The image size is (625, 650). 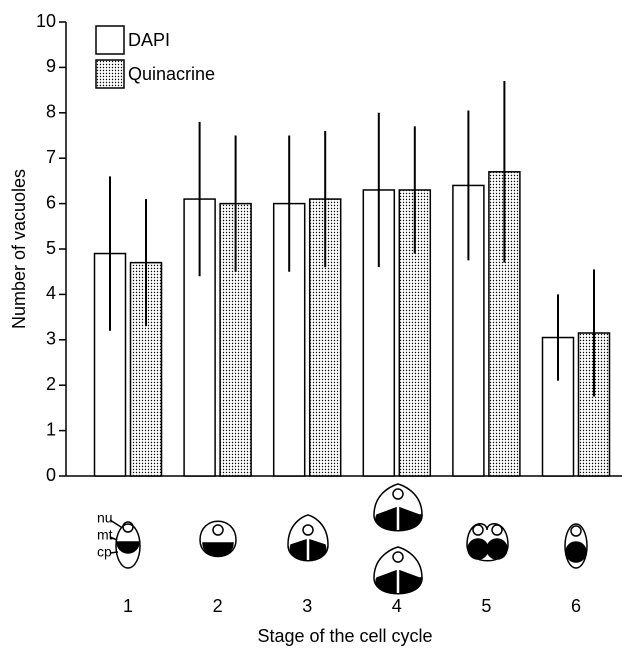 What do you see at coordinates (576, 606) in the screenshot?
I see `x-tick-label: 6` at bounding box center [576, 606].